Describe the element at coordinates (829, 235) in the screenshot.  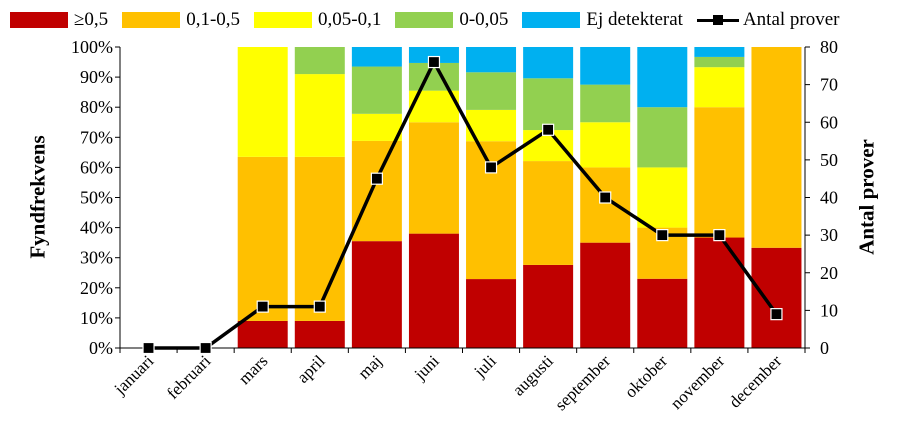
I see `y2-tick-label: 30` at that location.